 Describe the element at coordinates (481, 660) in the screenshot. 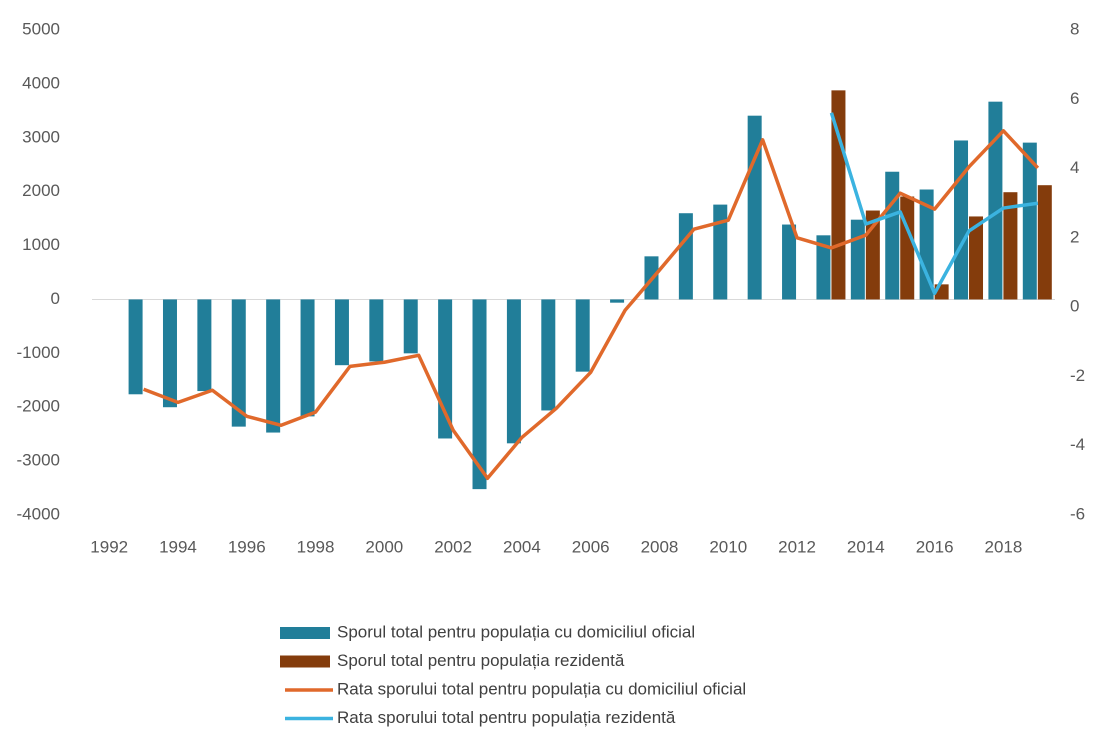

I see `legend-label: Sporul total pentru populația rezidentă` at that location.